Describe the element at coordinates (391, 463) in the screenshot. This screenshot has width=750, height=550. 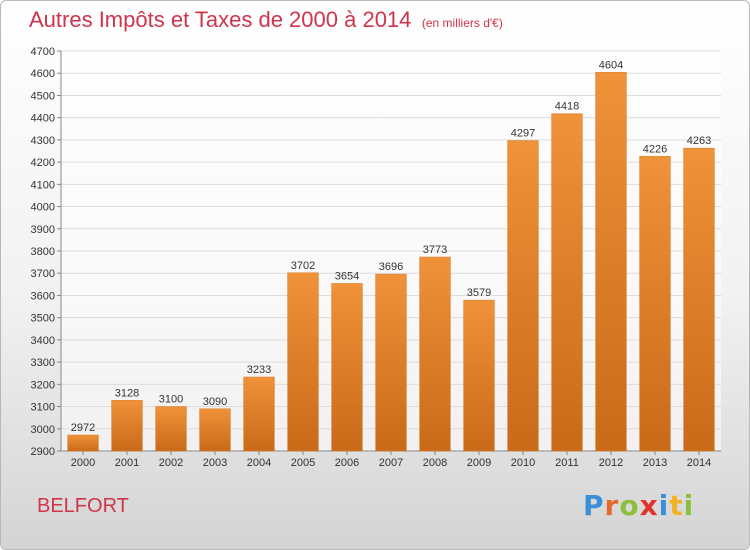
I see `x-tick-label: 2007` at that location.